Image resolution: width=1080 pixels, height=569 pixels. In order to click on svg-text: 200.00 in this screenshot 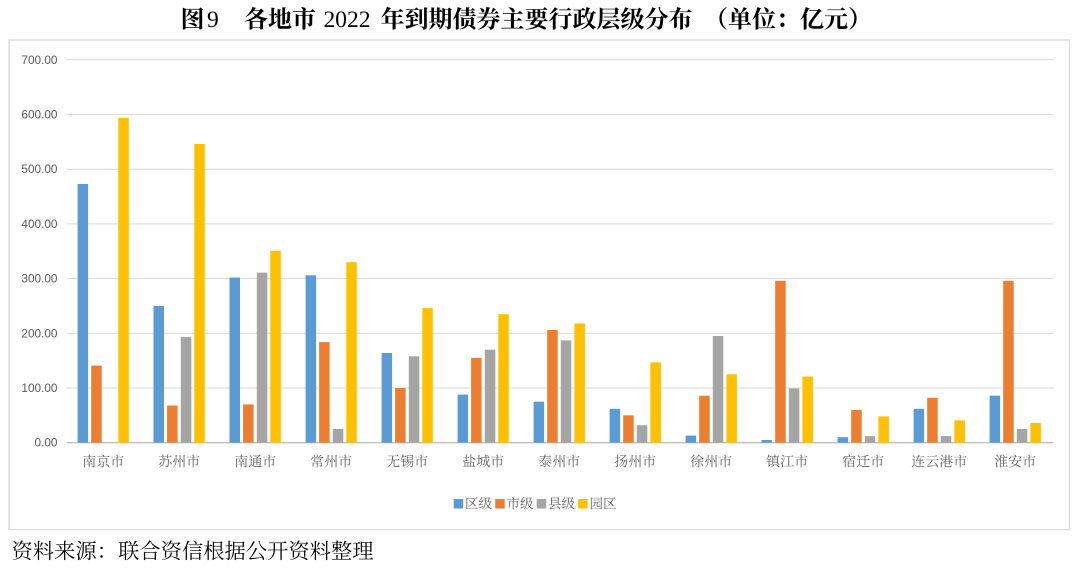, I will do `click(39, 333)`.